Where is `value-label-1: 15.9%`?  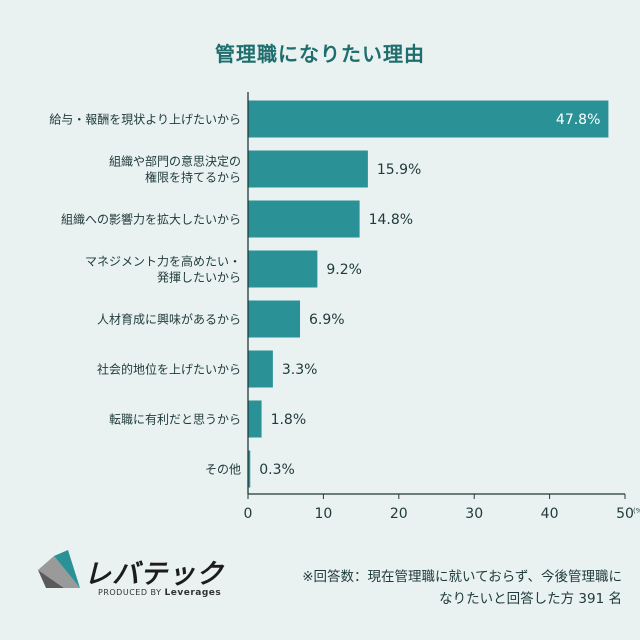 value-label-1: 15.9% is located at coordinates (399, 170).